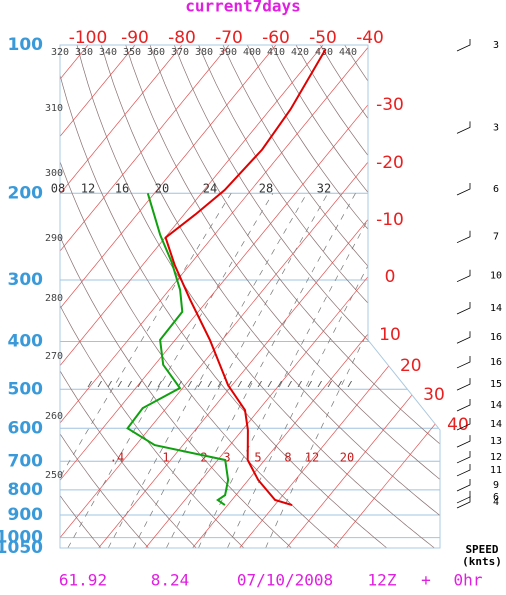  Describe the element at coordinates (178, 349) in the screenshot. I see `dewpoint-profile` at that location.